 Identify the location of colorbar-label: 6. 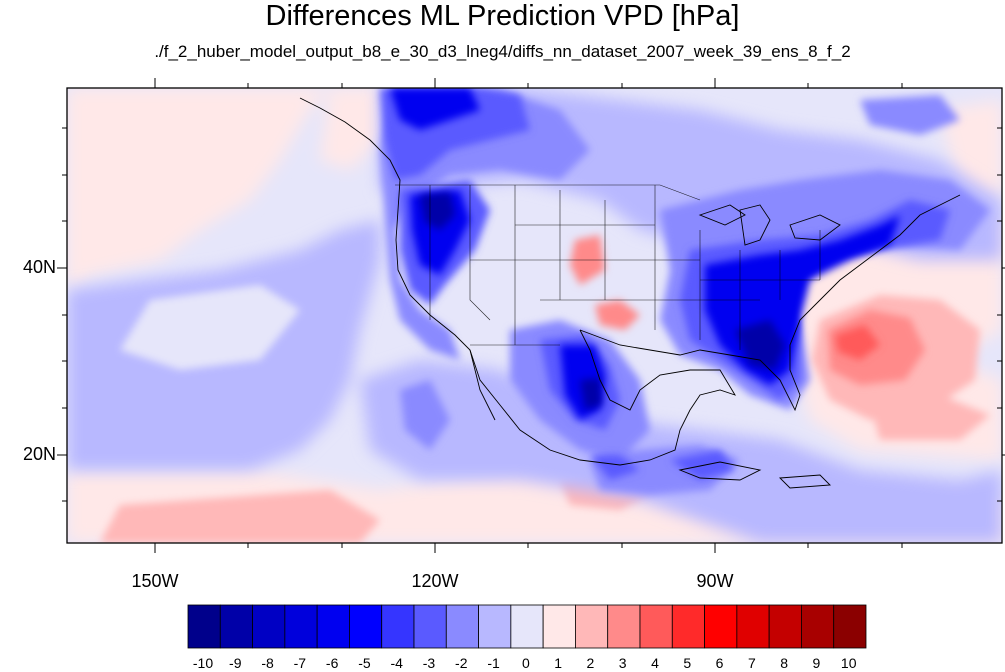
(719, 663).